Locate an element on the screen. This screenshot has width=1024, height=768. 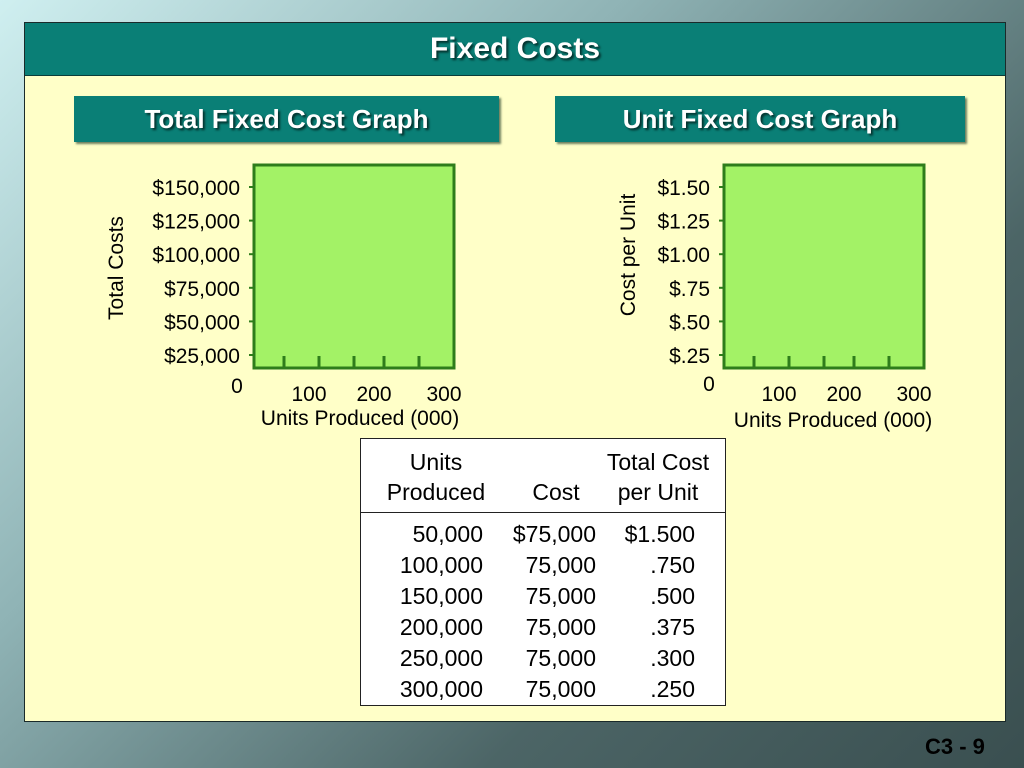
cell-per-unit: $1.500 is located at coordinates (659, 534).